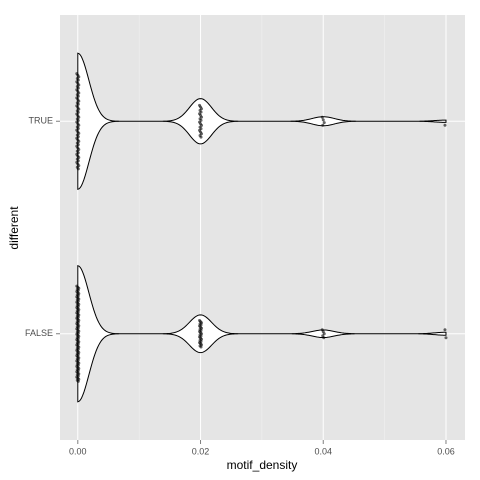 This screenshot has height=480, width=480. I want to click on x-axis-title: motif_density, so click(262, 465).